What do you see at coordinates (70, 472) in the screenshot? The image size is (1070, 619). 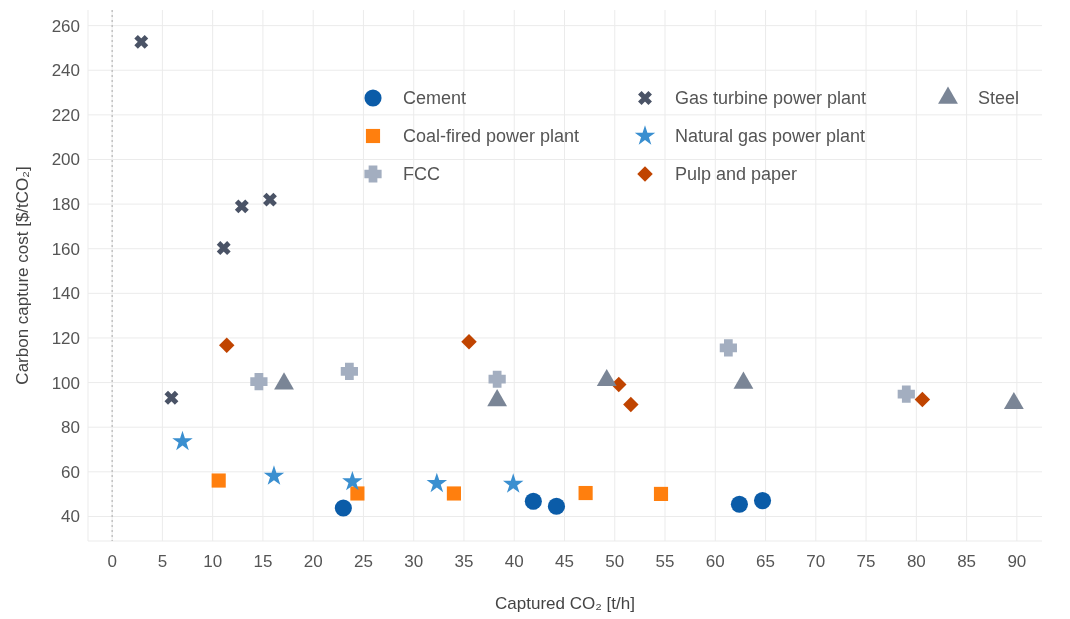 I see `y-tick-label: 60` at bounding box center [70, 472].